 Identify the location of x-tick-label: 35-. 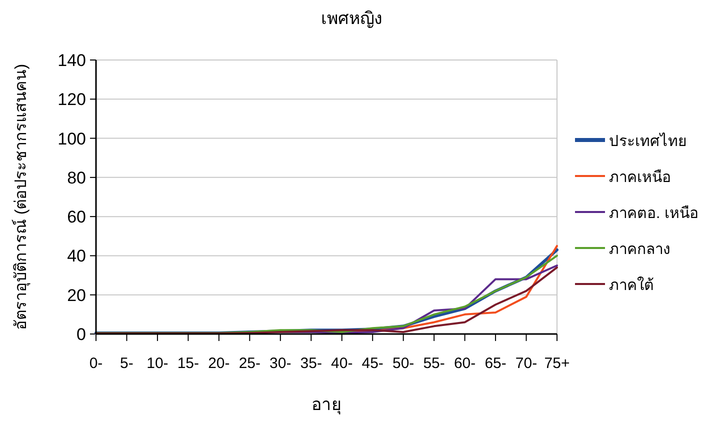
(311, 363).